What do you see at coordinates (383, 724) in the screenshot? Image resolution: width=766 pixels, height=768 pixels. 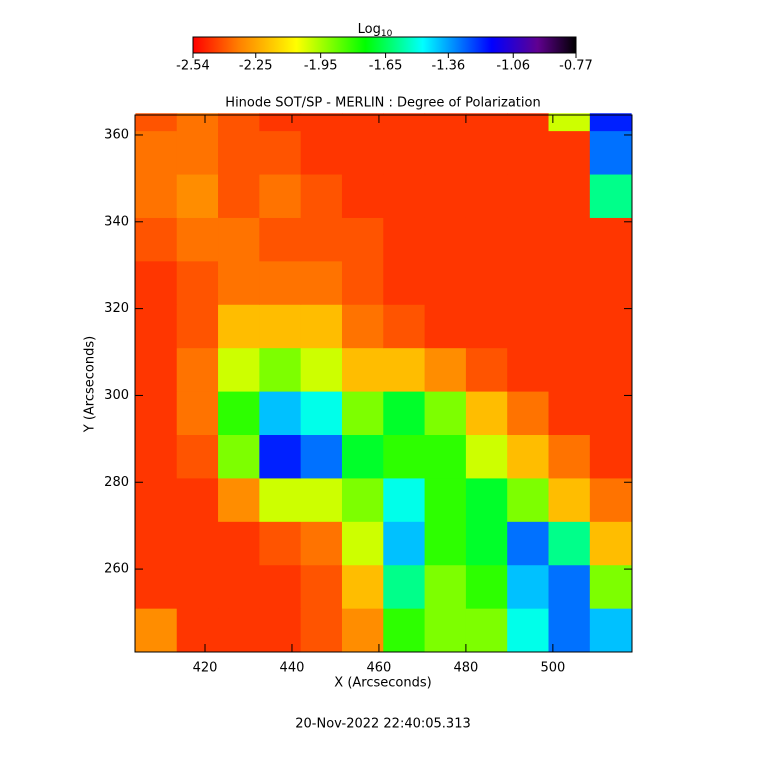 I see `footer-date: 20-Nov-2022 22:40:05.313` at bounding box center [383, 724].